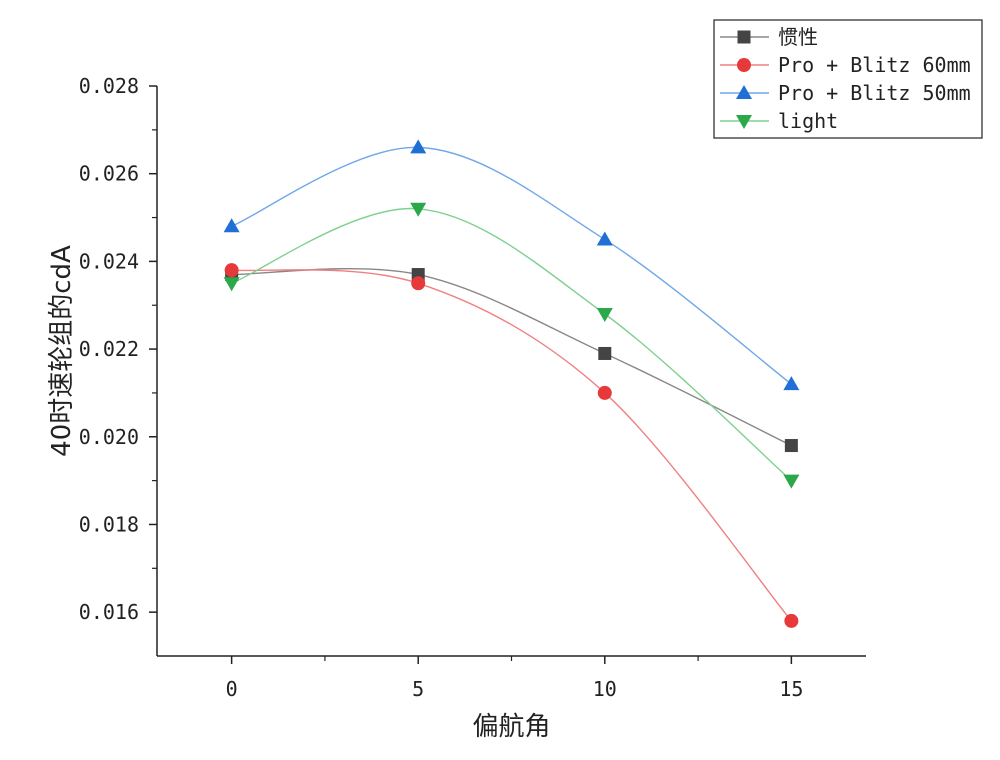 The image size is (1000, 760). What do you see at coordinates (418, 689) in the screenshot?
I see `x-tick-label: 5` at bounding box center [418, 689].